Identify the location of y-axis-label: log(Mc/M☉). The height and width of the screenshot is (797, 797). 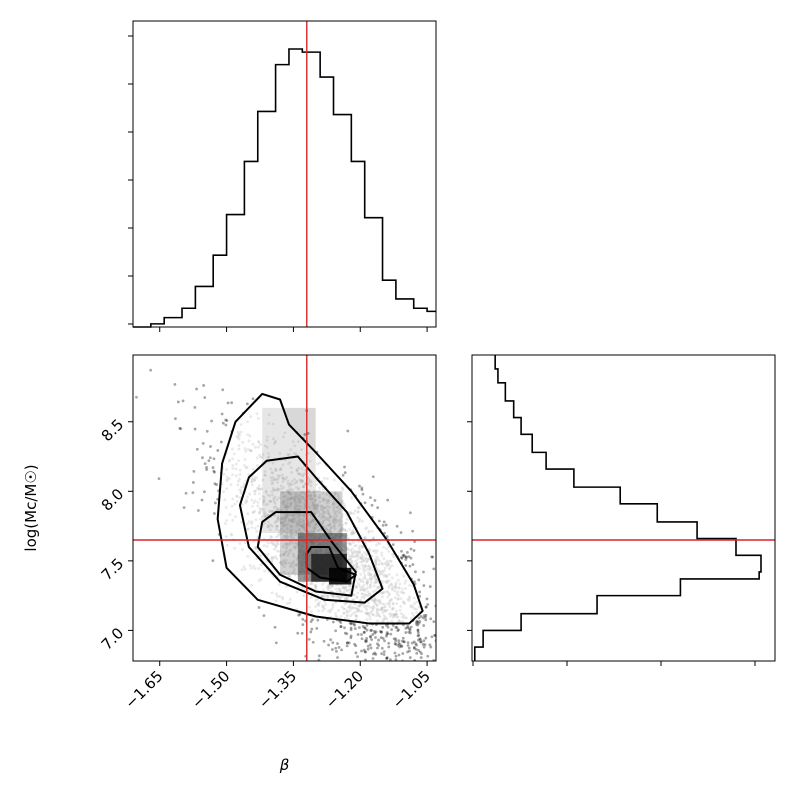
(31, 507).